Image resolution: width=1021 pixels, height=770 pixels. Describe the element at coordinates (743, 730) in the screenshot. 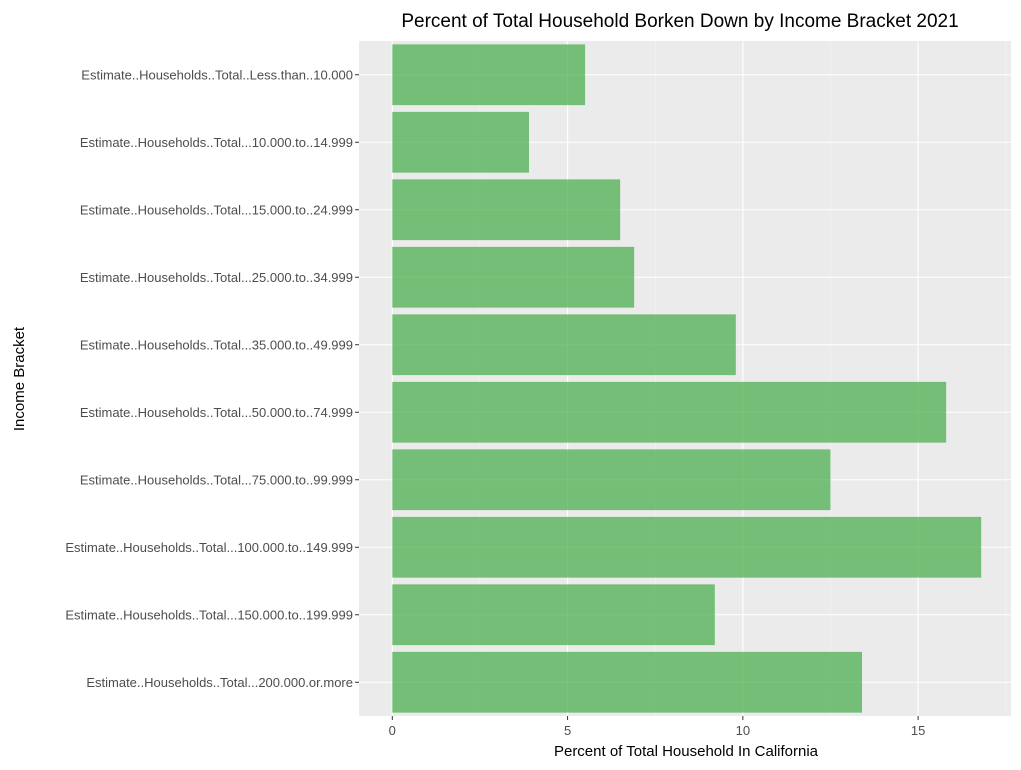

I see `x-tick-label: 10` at that location.